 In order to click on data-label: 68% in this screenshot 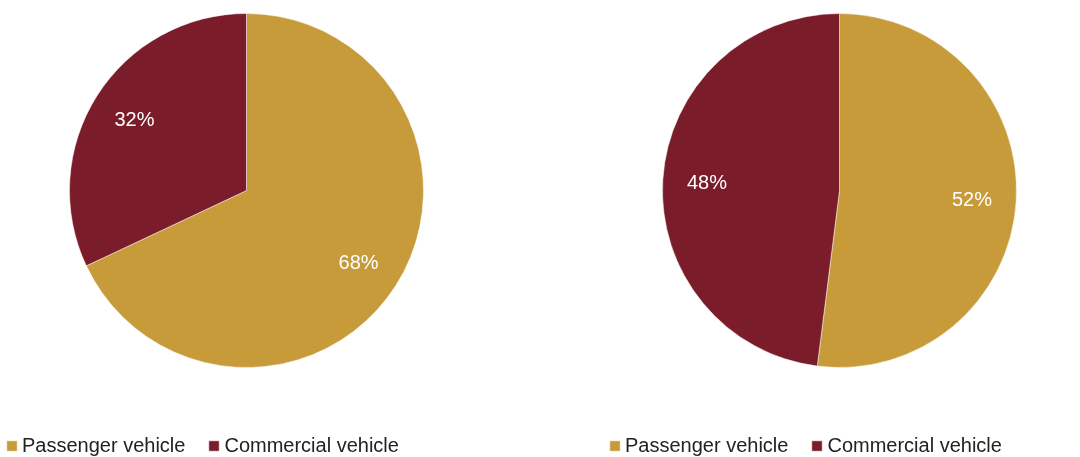, I will do `click(358, 261)`.